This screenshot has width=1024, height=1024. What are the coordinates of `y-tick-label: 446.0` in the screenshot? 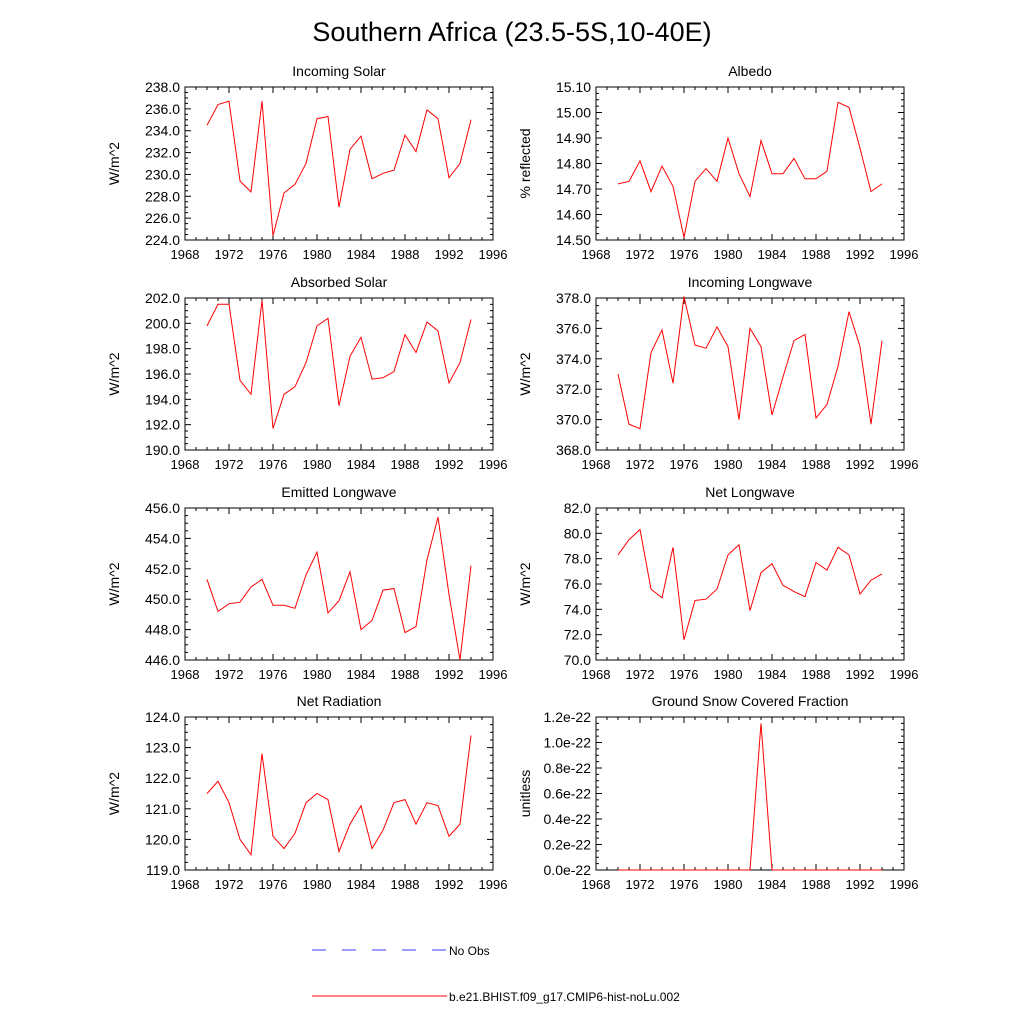 It's located at (162, 660).